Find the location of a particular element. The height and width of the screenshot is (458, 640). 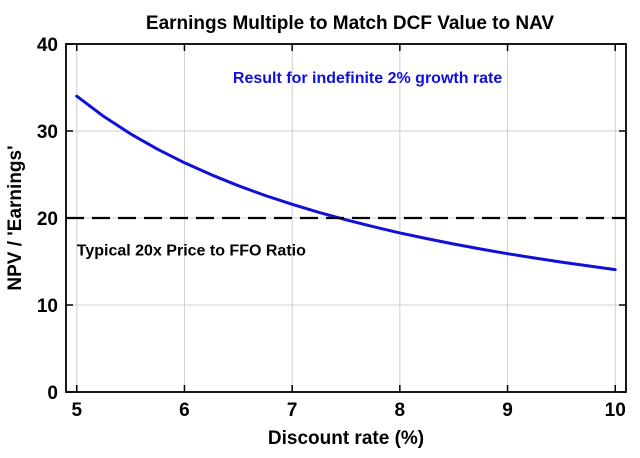

x-axis-title: Discount rate (%) is located at coordinates (346, 438).